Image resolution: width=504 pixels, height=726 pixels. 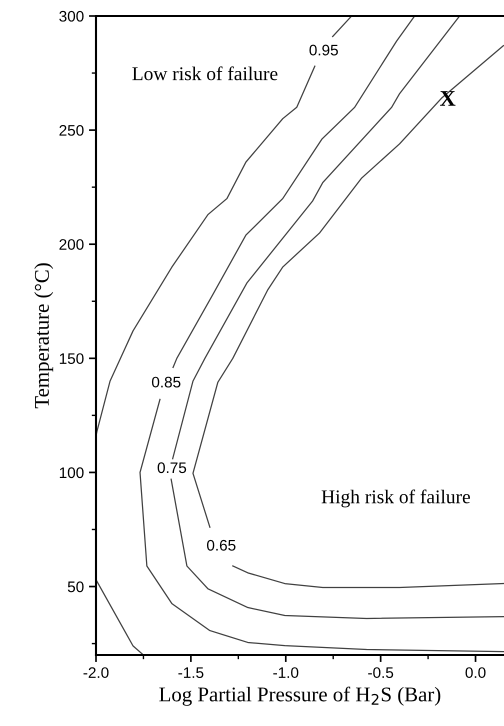 What do you see at coordinates (71, 244) in the screenshot?
I see `y-tick-label: 200` at bounding box center [71, 244].